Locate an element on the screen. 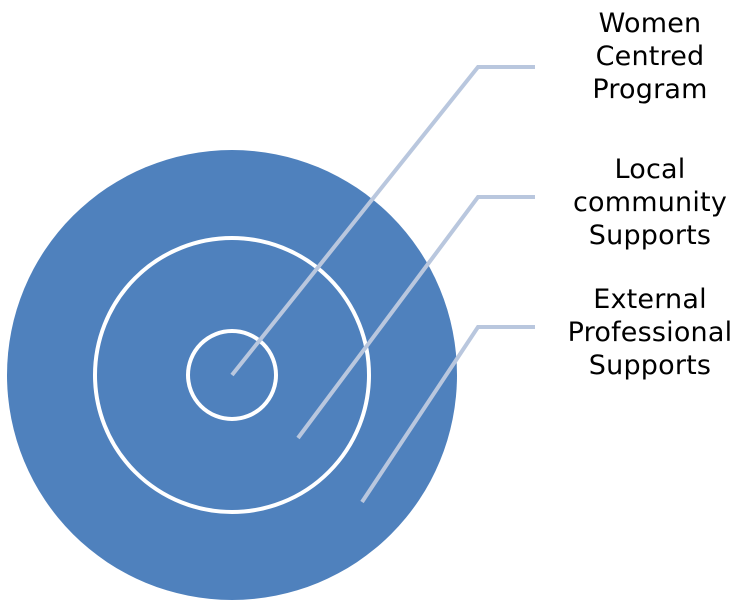  leader-line-local is located at coordinates (415, 317).